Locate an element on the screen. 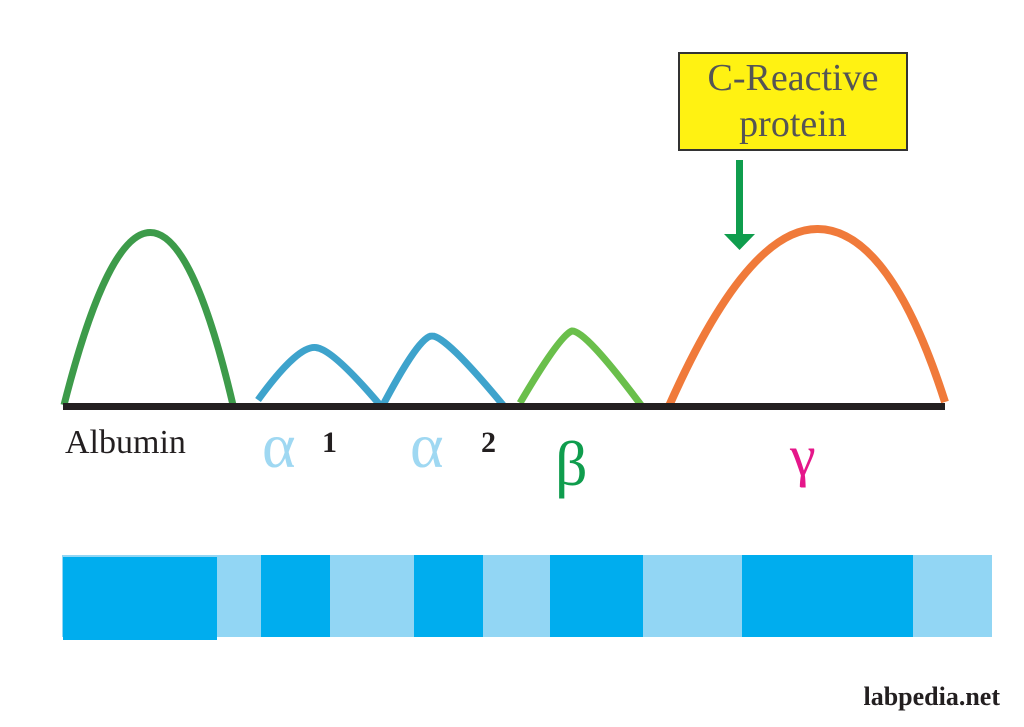 Image resolution: width=1024 pixels, height=727 pixels. gamma-peak is located at coordinates (807, 316).